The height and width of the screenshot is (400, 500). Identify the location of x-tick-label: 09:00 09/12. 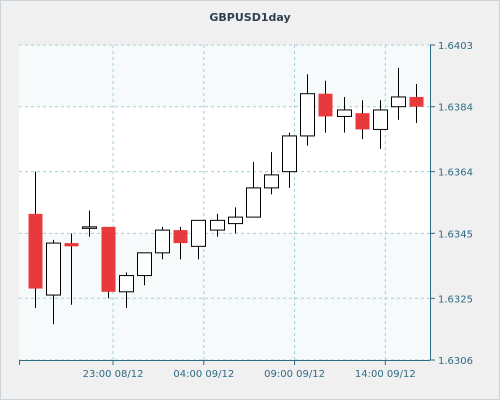
(294, 374).